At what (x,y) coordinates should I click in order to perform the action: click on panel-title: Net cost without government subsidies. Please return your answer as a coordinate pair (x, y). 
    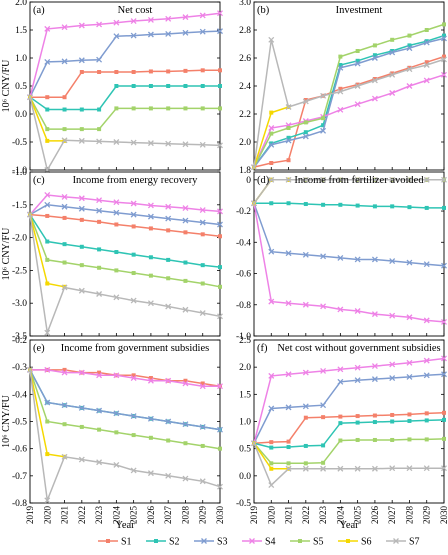
    Looking at the image, I should click on (358, 348).